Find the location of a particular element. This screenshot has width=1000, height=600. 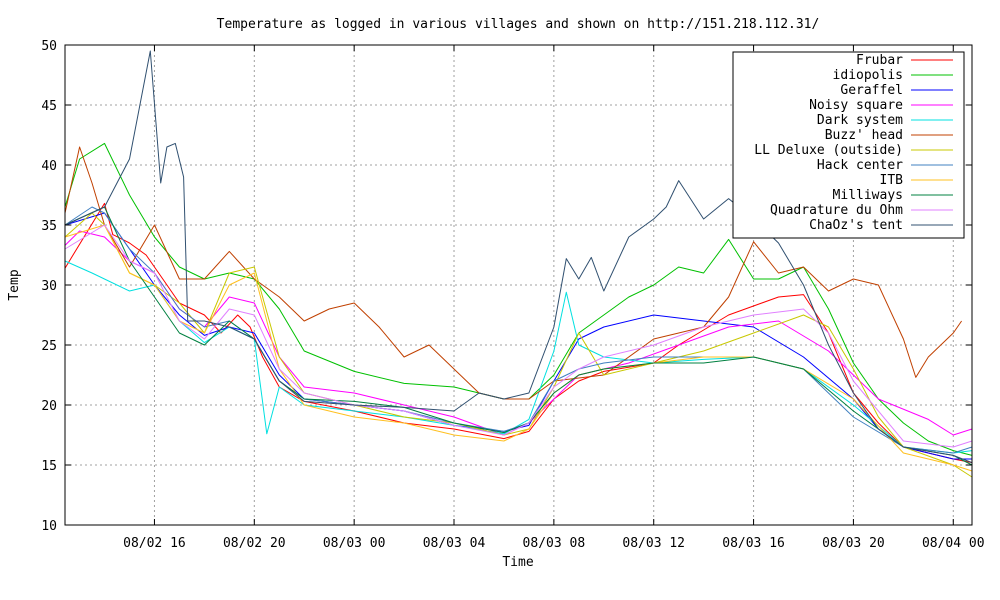

y-tick-label: 20 is located at coordinates (49, 406).